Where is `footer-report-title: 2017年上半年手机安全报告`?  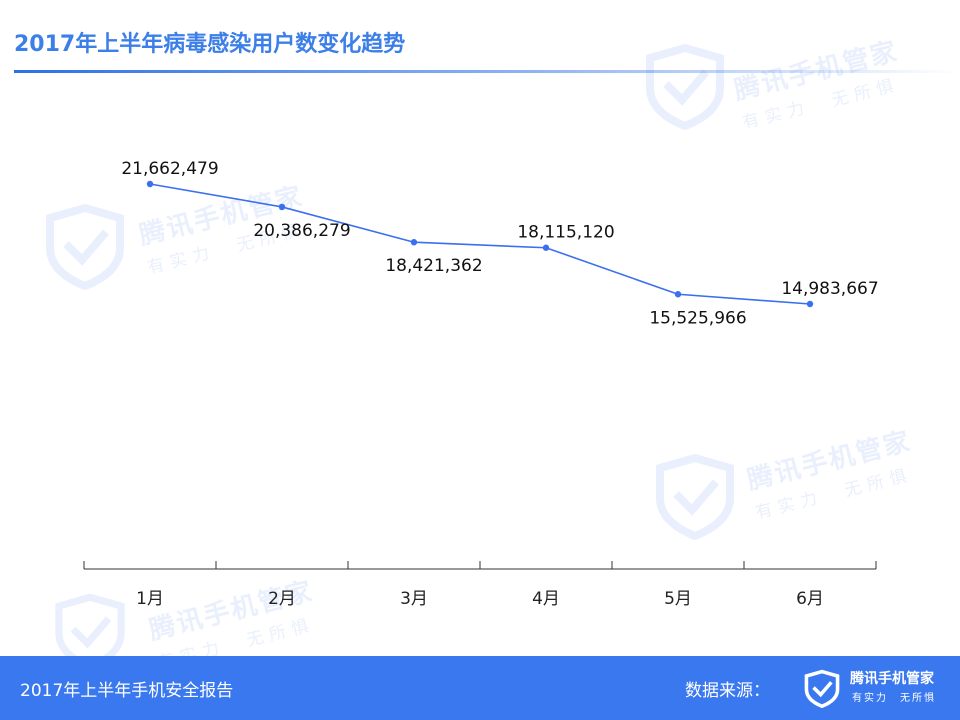 footer-report-title: 2017年上半年手机安全报告 is located at coordinates (127, 691).